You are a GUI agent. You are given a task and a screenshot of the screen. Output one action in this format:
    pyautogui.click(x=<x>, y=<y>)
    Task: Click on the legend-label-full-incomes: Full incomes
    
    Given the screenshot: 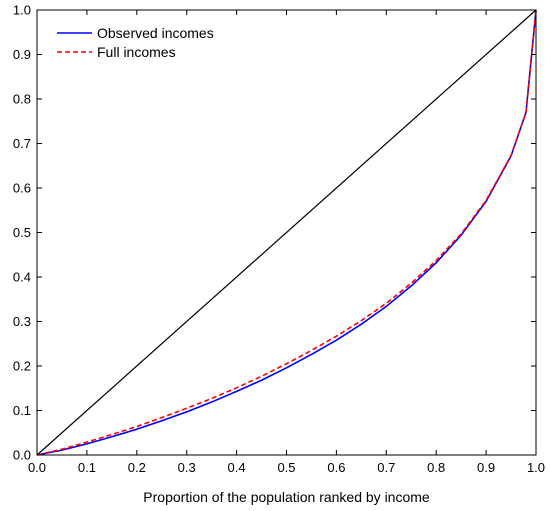 What is the action you would take?
    pyautogui.click(x=136, y=52)
    